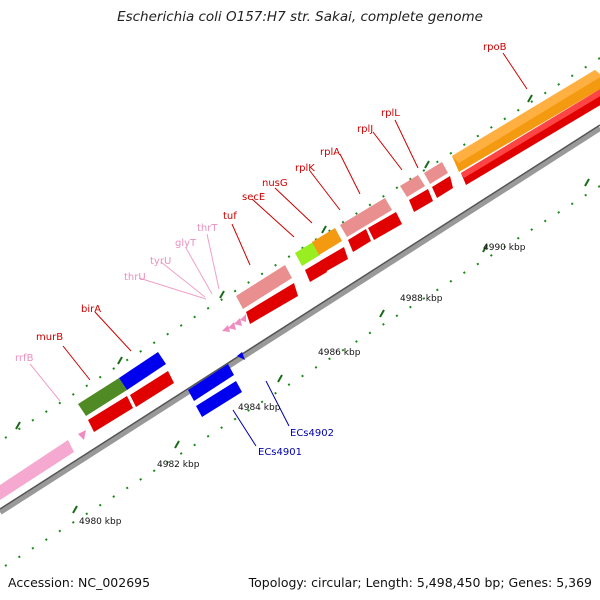 The height and width of the screenshot is (600, 600). Describe the element at coordinates (253, 197) in the screenshot. I see `gene-label-secE: secE` at that location.